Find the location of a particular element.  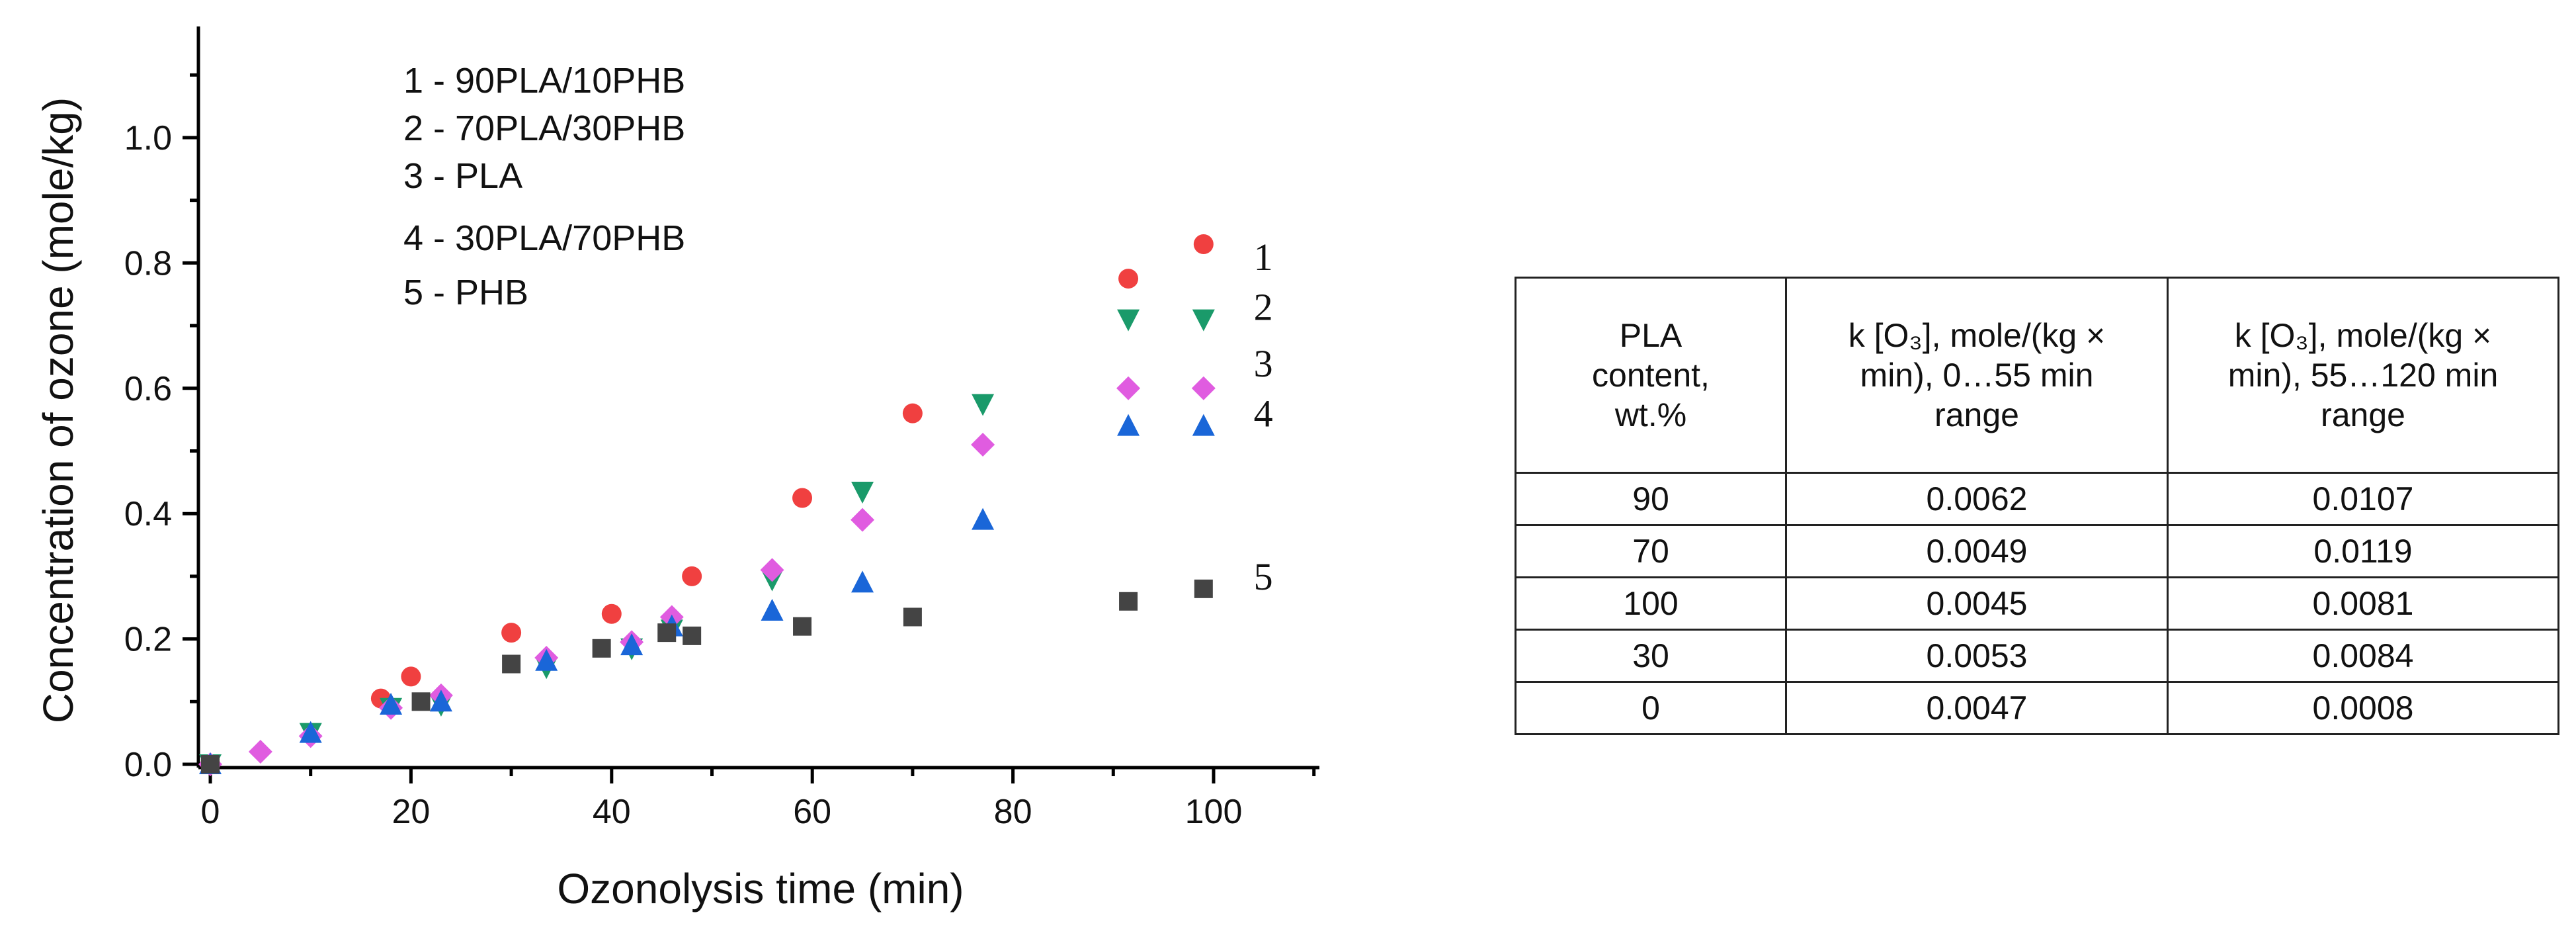

header-k-early-range: k [O₃], mole/(kg × min), 0…55 min range is located at coordinates (1977, 375).